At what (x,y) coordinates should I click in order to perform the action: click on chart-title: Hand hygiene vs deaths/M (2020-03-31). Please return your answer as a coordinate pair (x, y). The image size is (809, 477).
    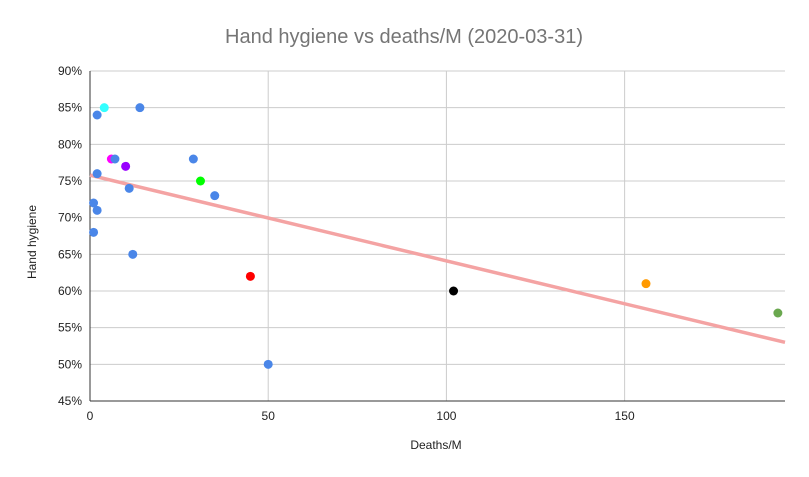
    Looking at the image, I should click on (404, 37).